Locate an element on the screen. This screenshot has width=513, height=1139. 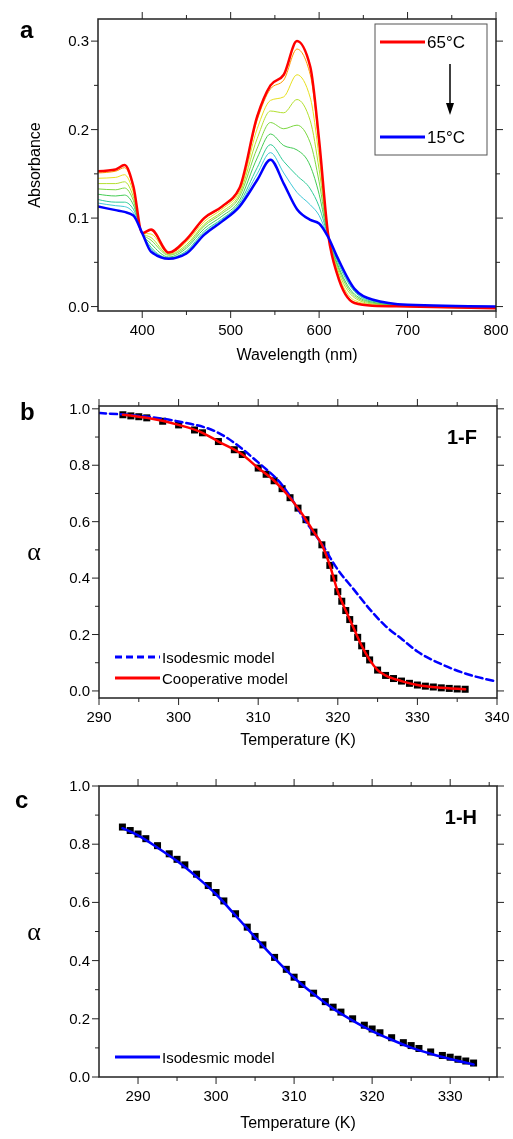
legend-label: 15°C is located at coordinates (446, 137).